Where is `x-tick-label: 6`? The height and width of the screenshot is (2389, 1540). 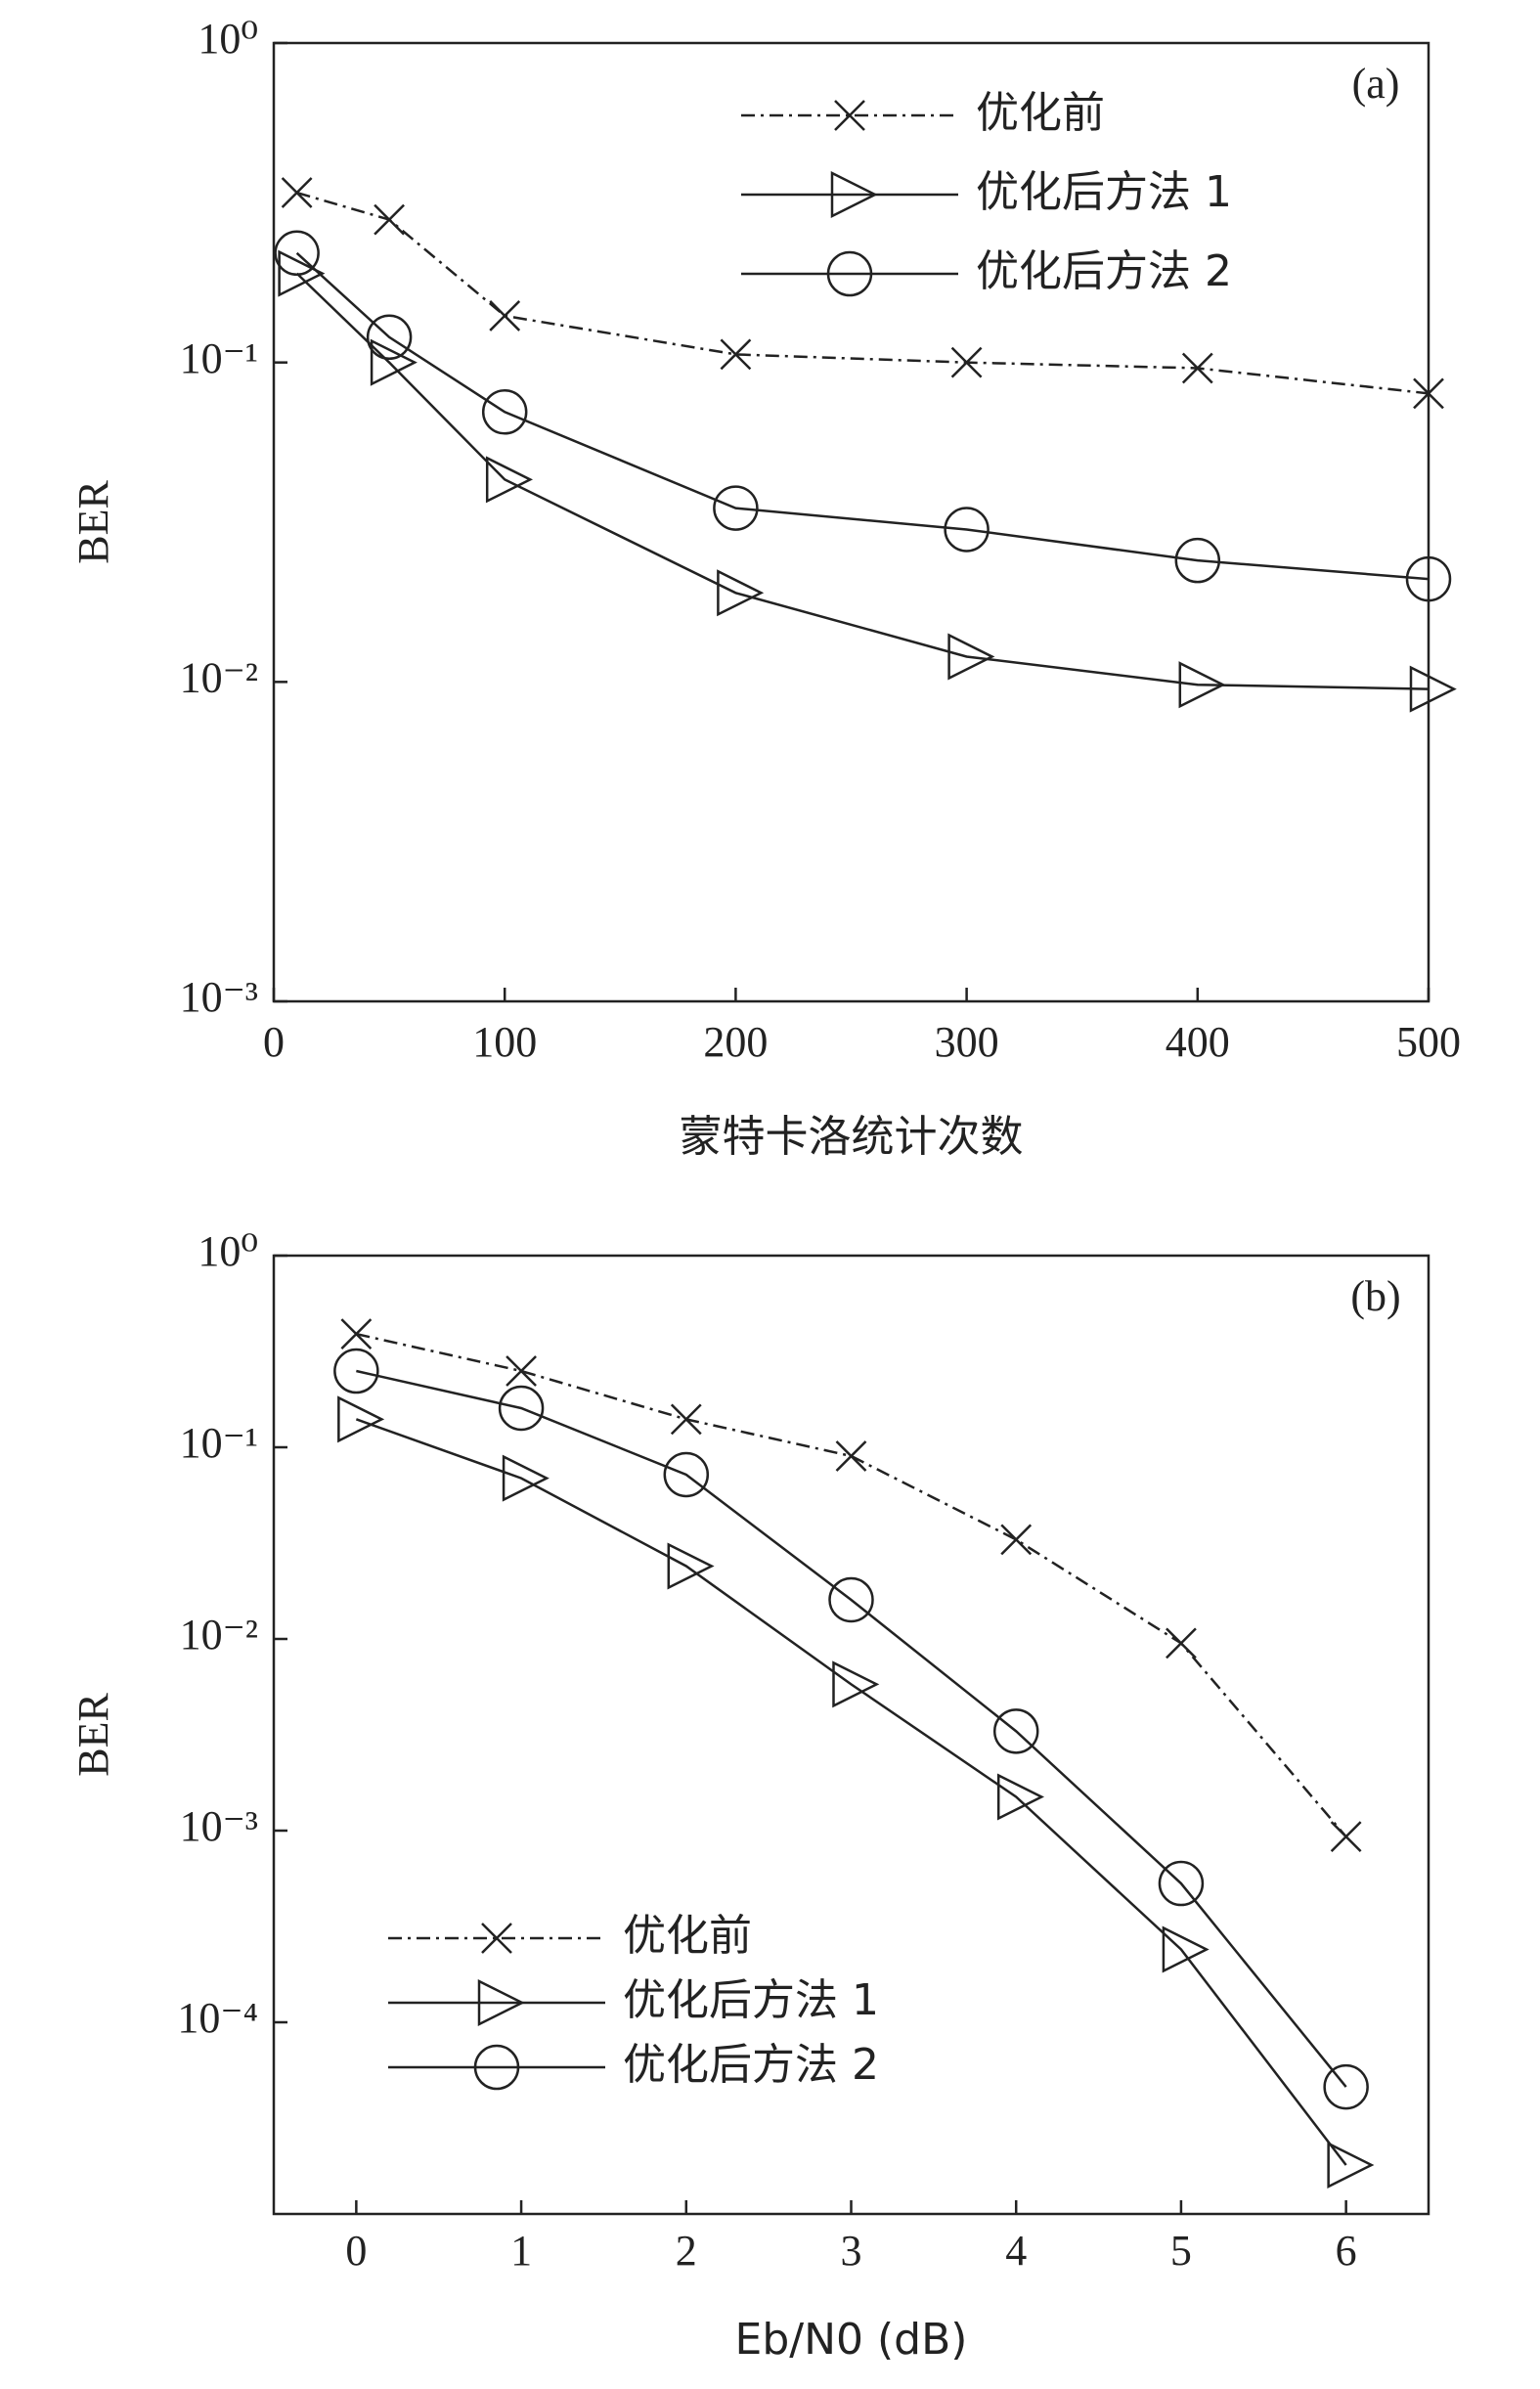 x-tick-label: 6 is located at coordinates (1346, 2251).